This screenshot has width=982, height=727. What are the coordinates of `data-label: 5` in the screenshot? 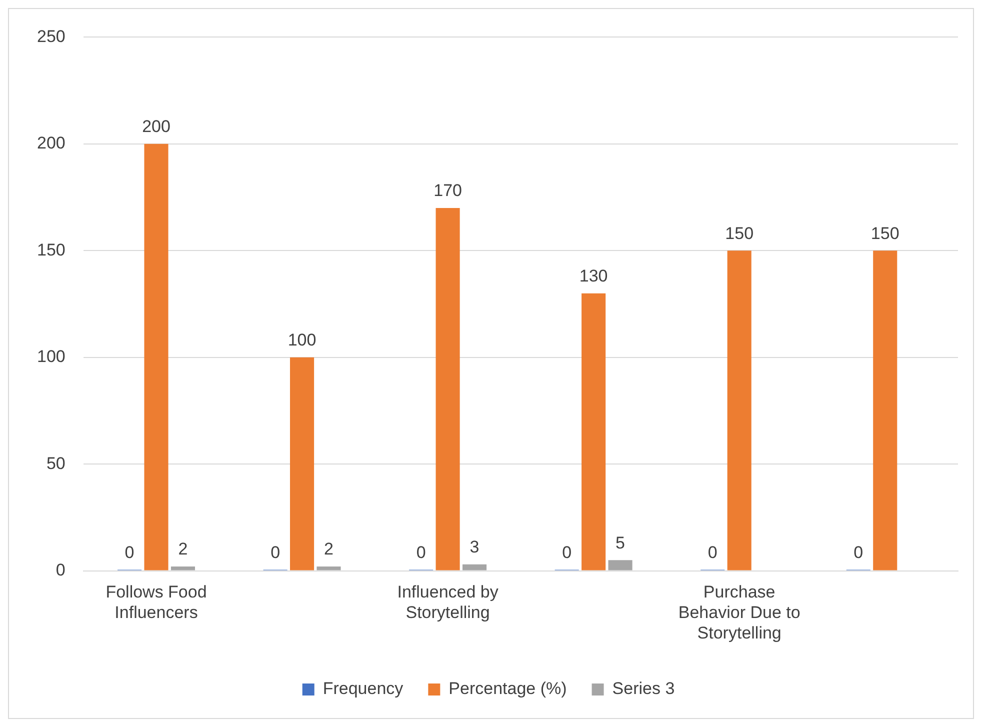 It's located at (621, 542).